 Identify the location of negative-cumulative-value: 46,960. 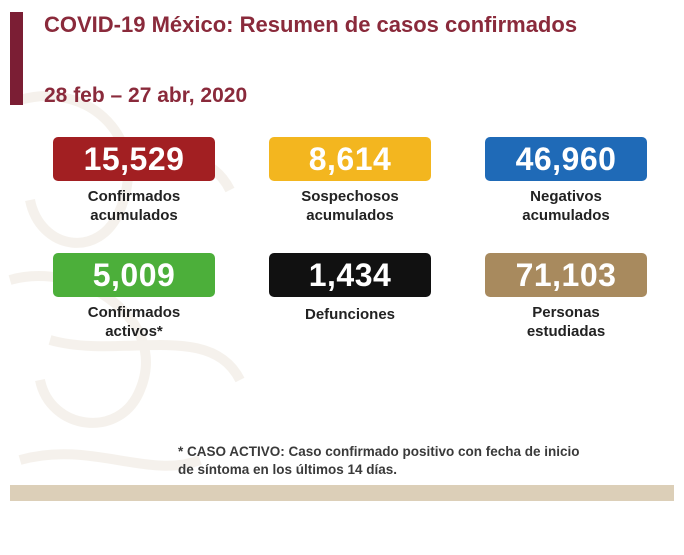
(566, 159).